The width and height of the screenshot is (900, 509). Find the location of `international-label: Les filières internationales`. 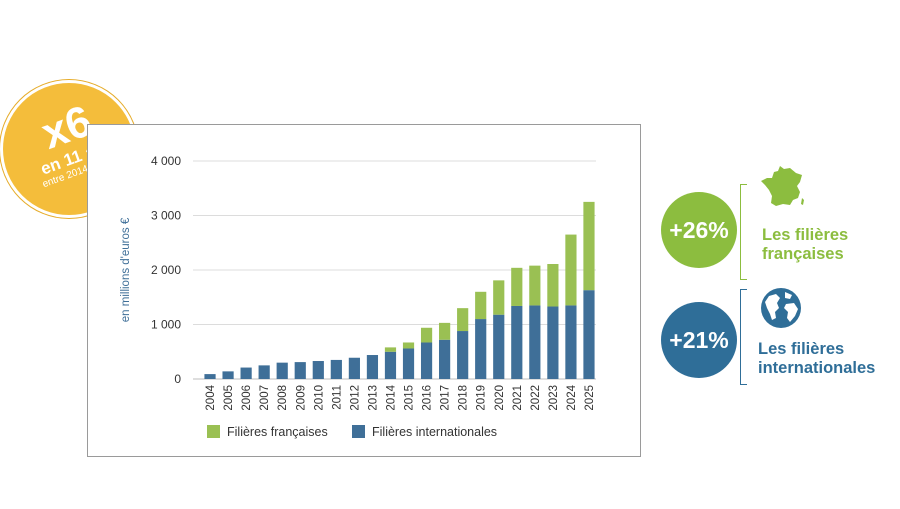

international-label: Les filières internationales is located at coordinates (816, 359).